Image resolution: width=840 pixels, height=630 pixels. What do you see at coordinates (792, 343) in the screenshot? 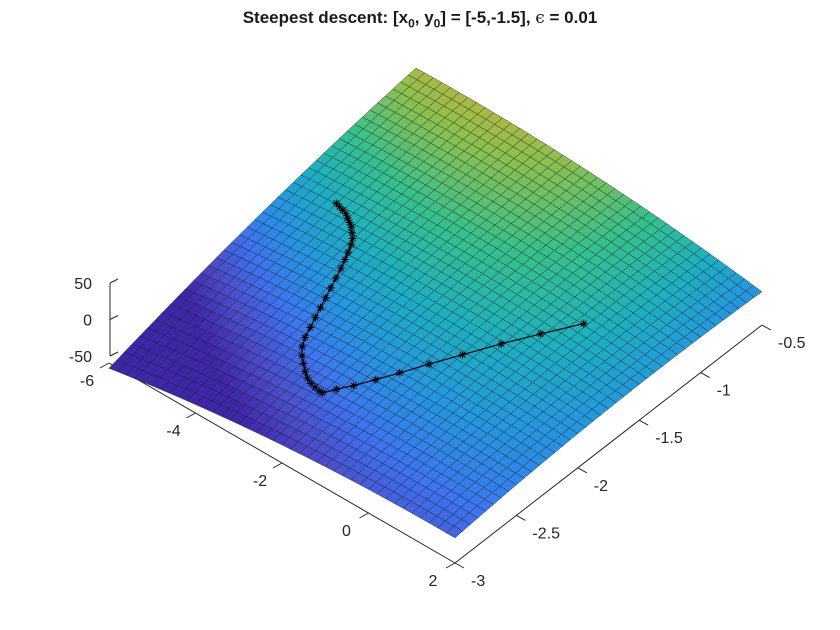
I see `y-tick-label: -0.5` at bounding box center [792, 343].